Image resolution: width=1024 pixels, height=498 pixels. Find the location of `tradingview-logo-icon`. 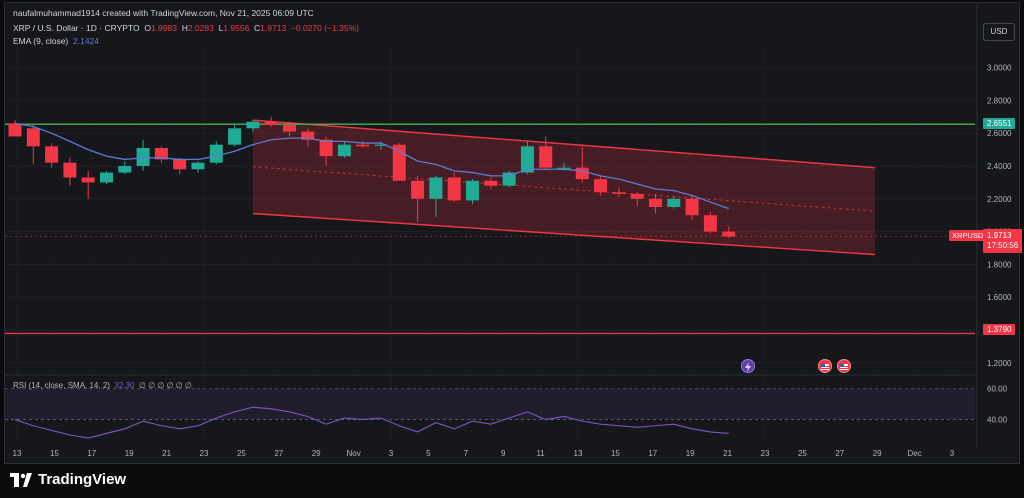

tradingview-logo-icon is located at coordinates (21, 479).